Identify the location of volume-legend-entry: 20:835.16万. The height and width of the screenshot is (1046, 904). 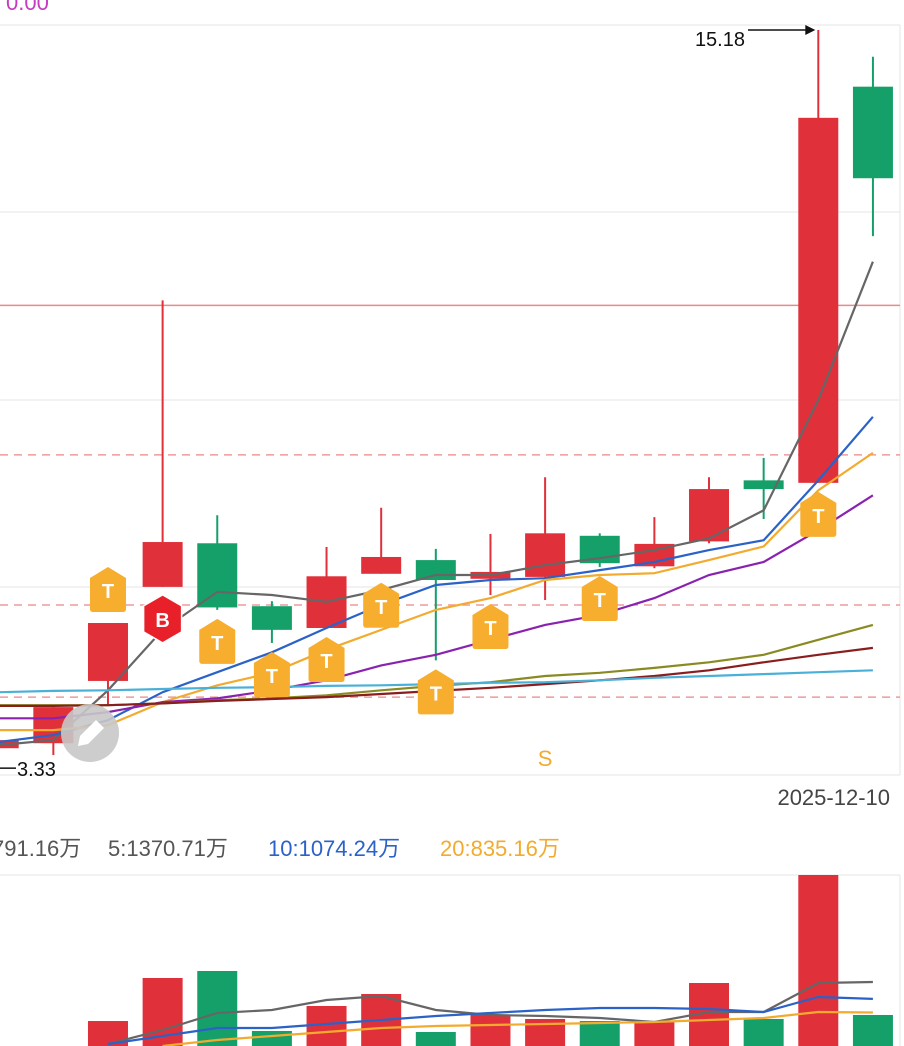
(500, 848).